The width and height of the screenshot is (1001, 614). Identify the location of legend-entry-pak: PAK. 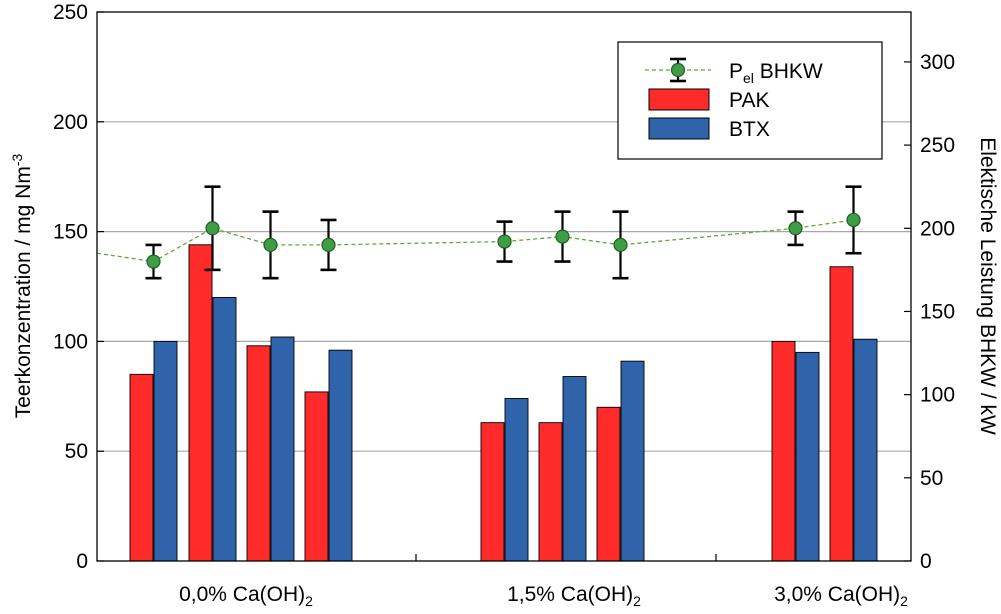
(708, 100).